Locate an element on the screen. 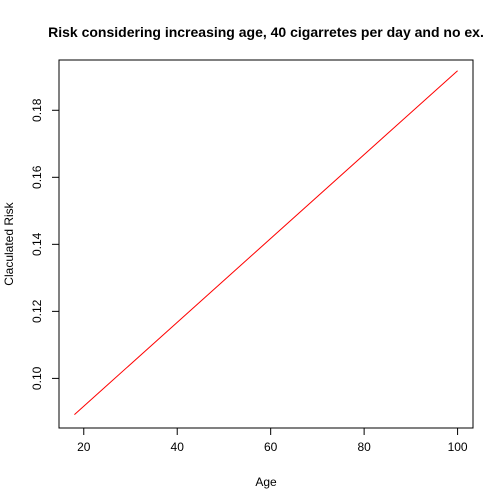 The height and width of the screenshot is (504, 504). x-axis-label: Age is located at coordinates (266, 482).